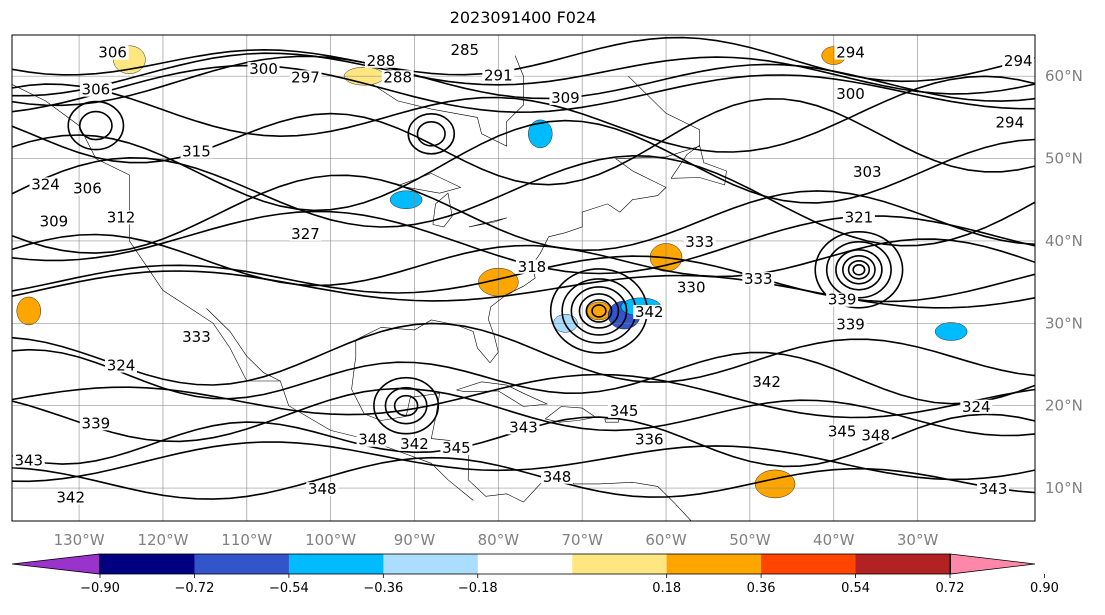 Image resolution: width=1105 pixels, height=615 pixels. I want to click on contour-label: 333, so click(699, 242).